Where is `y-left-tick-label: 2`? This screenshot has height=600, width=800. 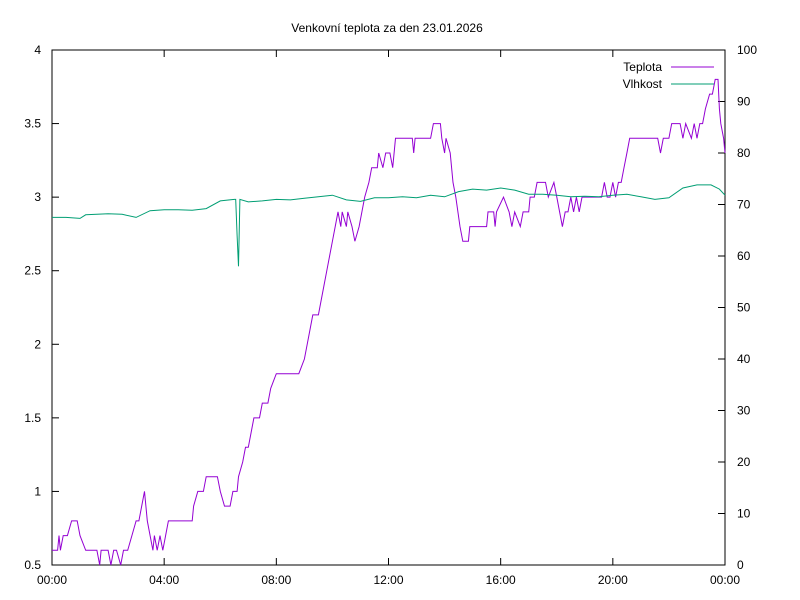
y-left-tick-label: 2 is located at coordinates (37, 344).